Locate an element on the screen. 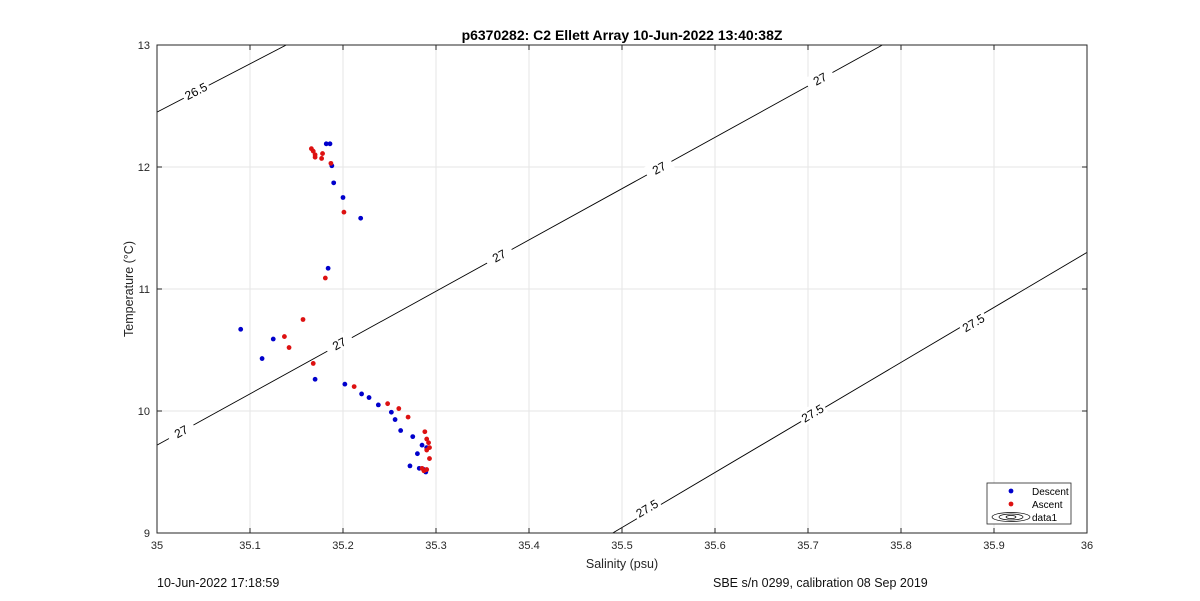 Image resolution: width=1200 pixels, height=601 pixels. x-tick-label: 35 is located at coordinates (157, 546).